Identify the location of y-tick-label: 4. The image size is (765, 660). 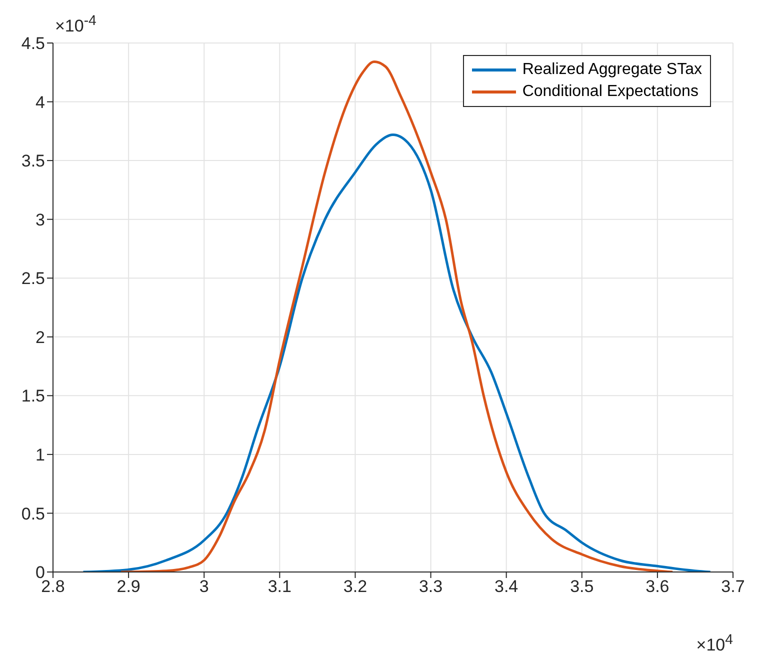
(40, 102).